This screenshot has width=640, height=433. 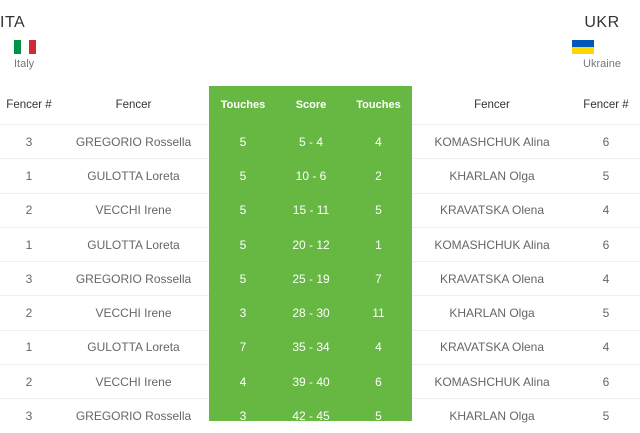 I want to click on away-touches: 11, so click(x=378, y=313).